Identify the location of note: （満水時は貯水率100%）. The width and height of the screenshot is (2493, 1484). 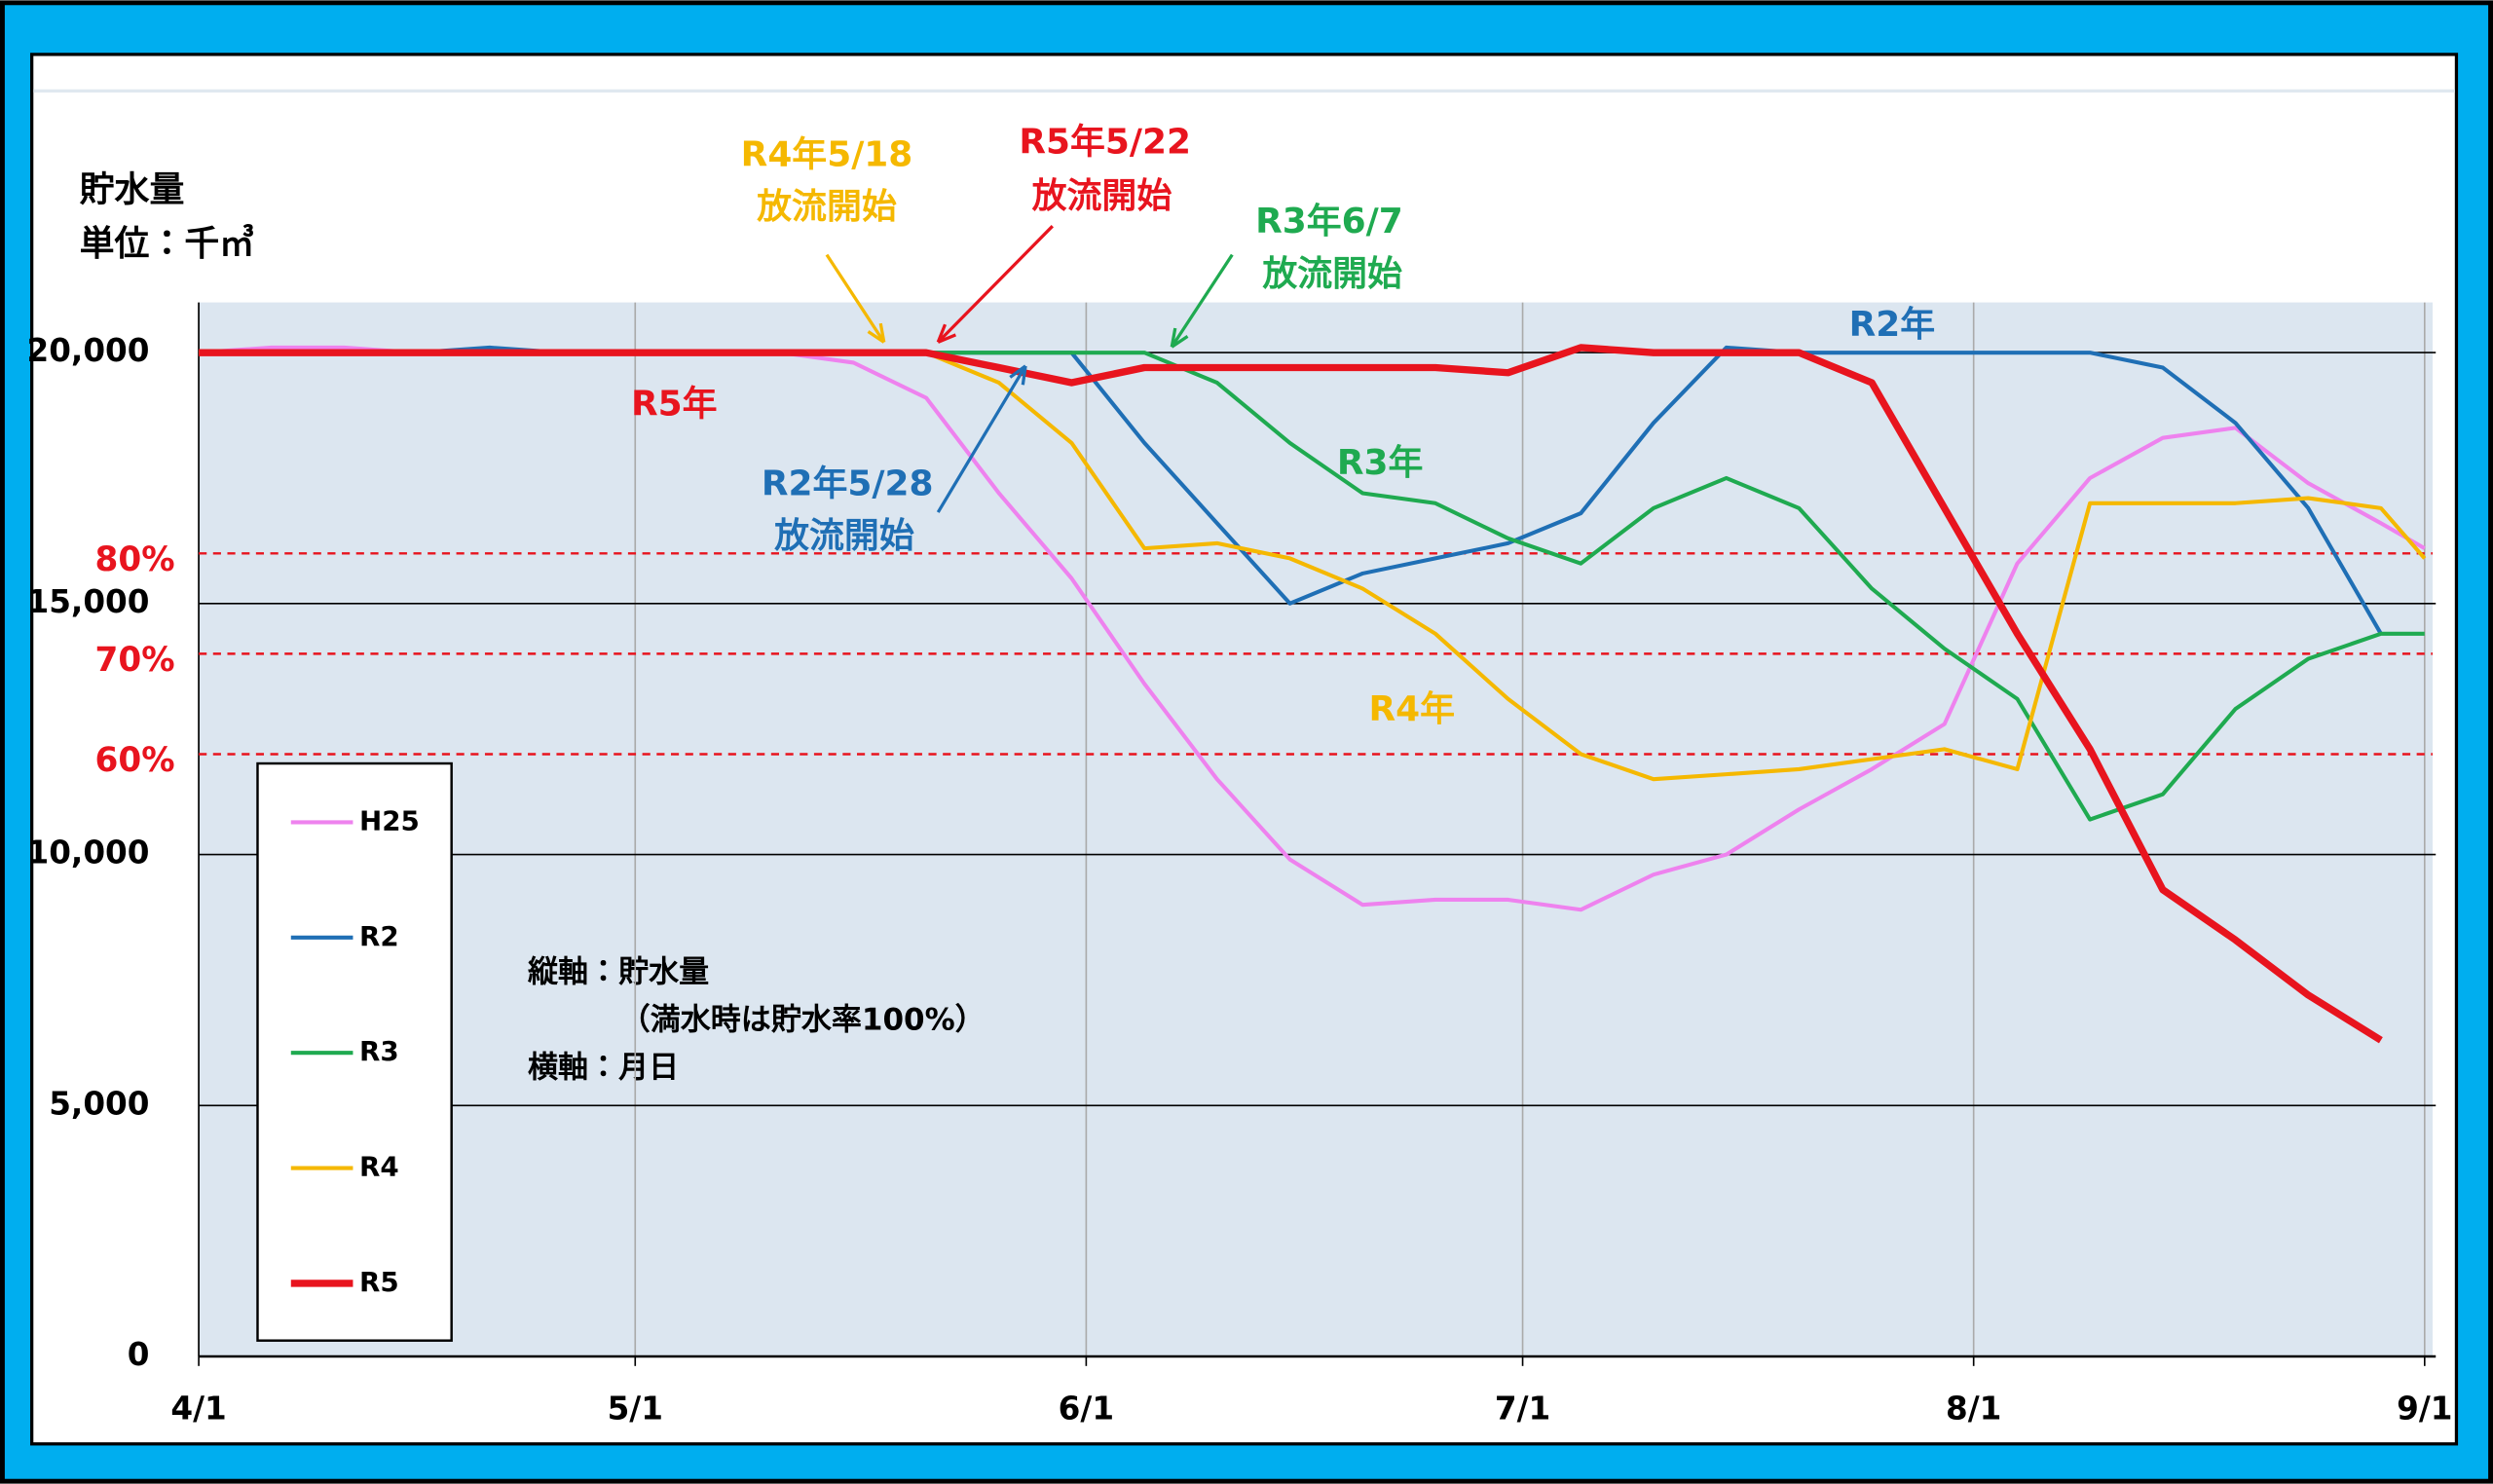
(803, 1021).